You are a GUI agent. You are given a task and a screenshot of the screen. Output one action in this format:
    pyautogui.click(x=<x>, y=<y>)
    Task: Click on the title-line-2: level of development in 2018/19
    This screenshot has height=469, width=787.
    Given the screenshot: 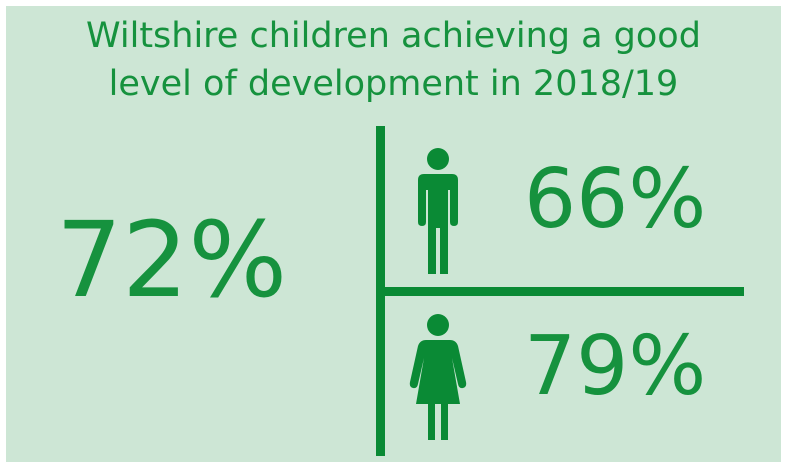 What is the action you would take?
    pyautogui.click(x=393, y=84)
    